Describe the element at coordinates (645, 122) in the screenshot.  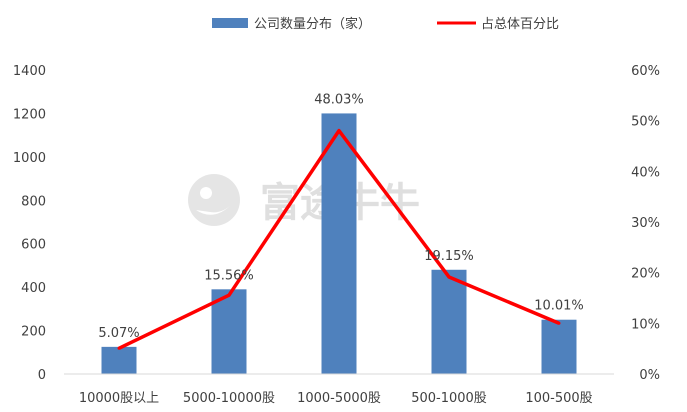
I see `y-right-tick-label: 50%` at that location.